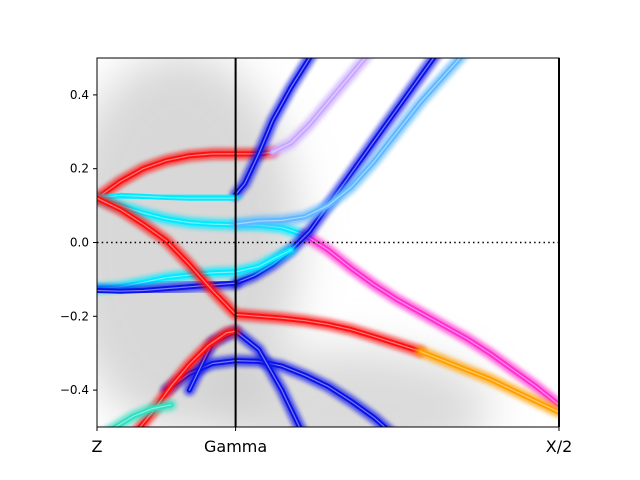  I want to click on x-tick-label: Z, so click(97, 446).